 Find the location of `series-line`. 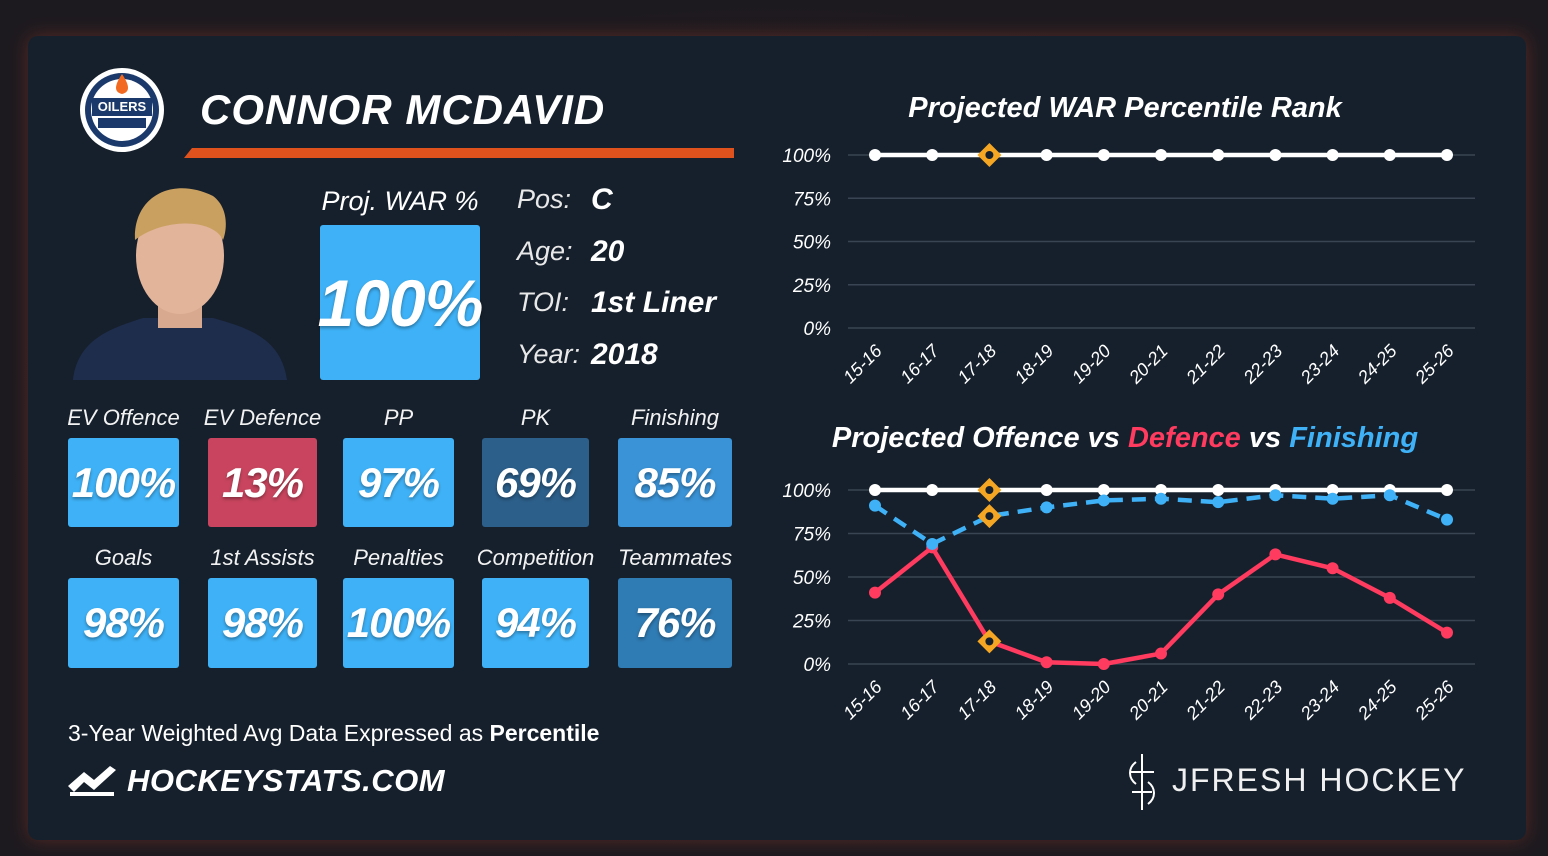

series-line is located at coordinates (1161, 606).